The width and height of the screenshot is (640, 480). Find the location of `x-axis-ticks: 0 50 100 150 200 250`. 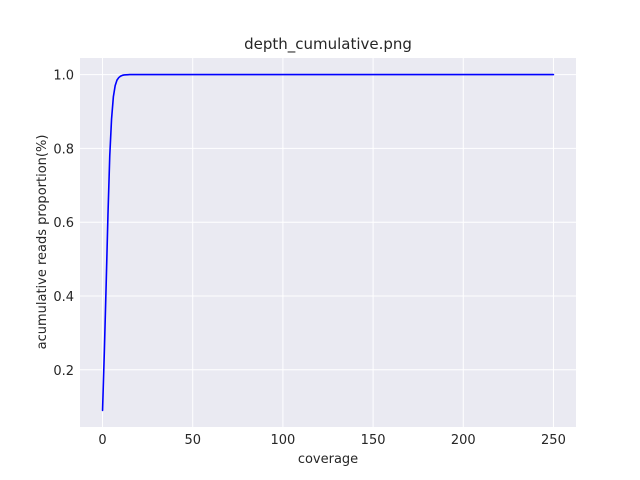

x-axis-ticks: 0 50 100 150 200 250 is located at coordinates (331, 440).